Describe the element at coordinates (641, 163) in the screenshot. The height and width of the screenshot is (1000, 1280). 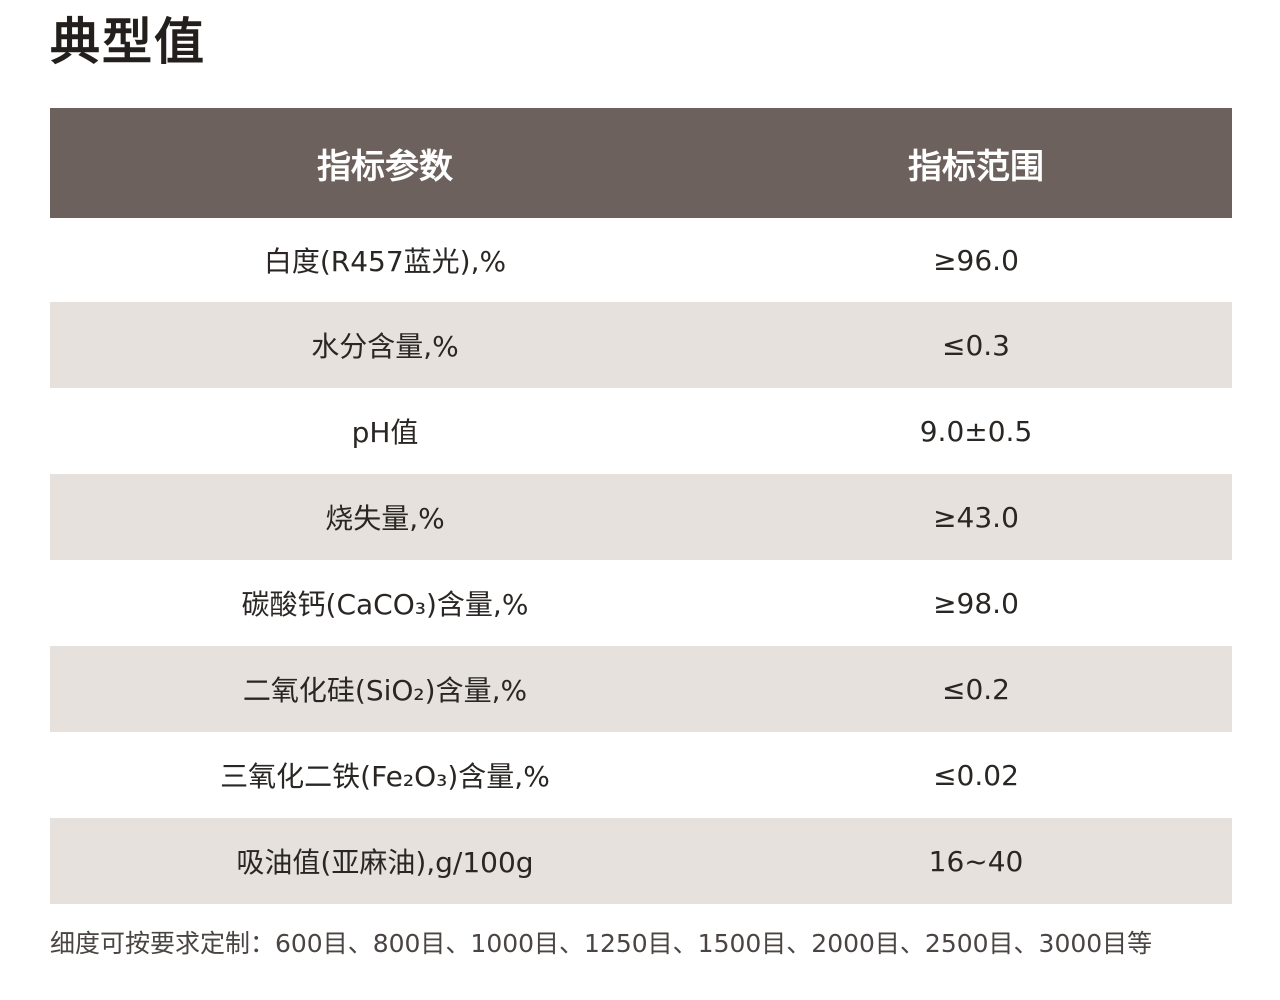
I see `table-header: 指标参数 指标范围` at that location.